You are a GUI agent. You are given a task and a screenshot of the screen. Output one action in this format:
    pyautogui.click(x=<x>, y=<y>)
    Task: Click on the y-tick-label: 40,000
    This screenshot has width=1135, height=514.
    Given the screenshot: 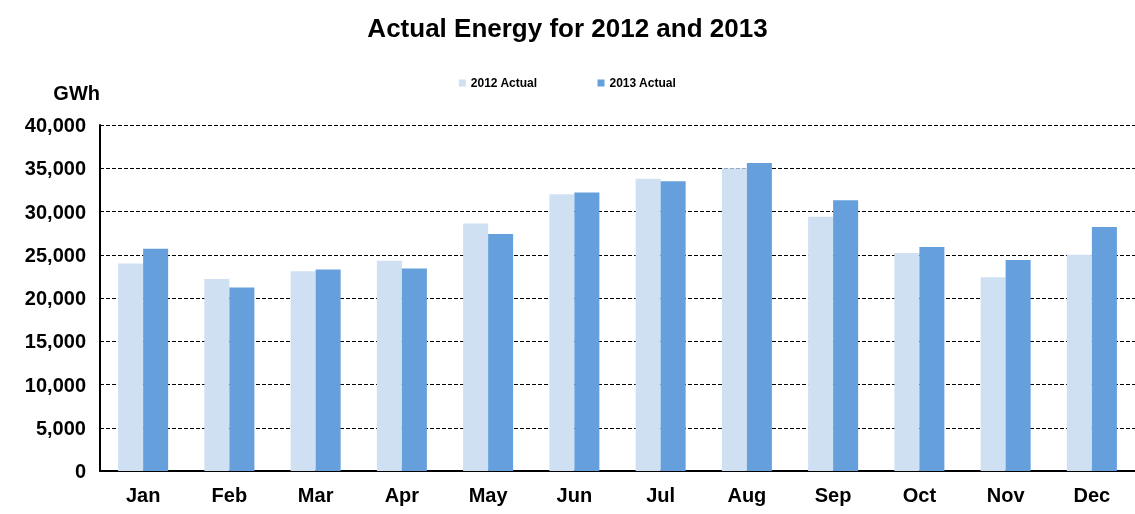 What is the action you would take?
    pyautogui.click(x=55, y=125)
    